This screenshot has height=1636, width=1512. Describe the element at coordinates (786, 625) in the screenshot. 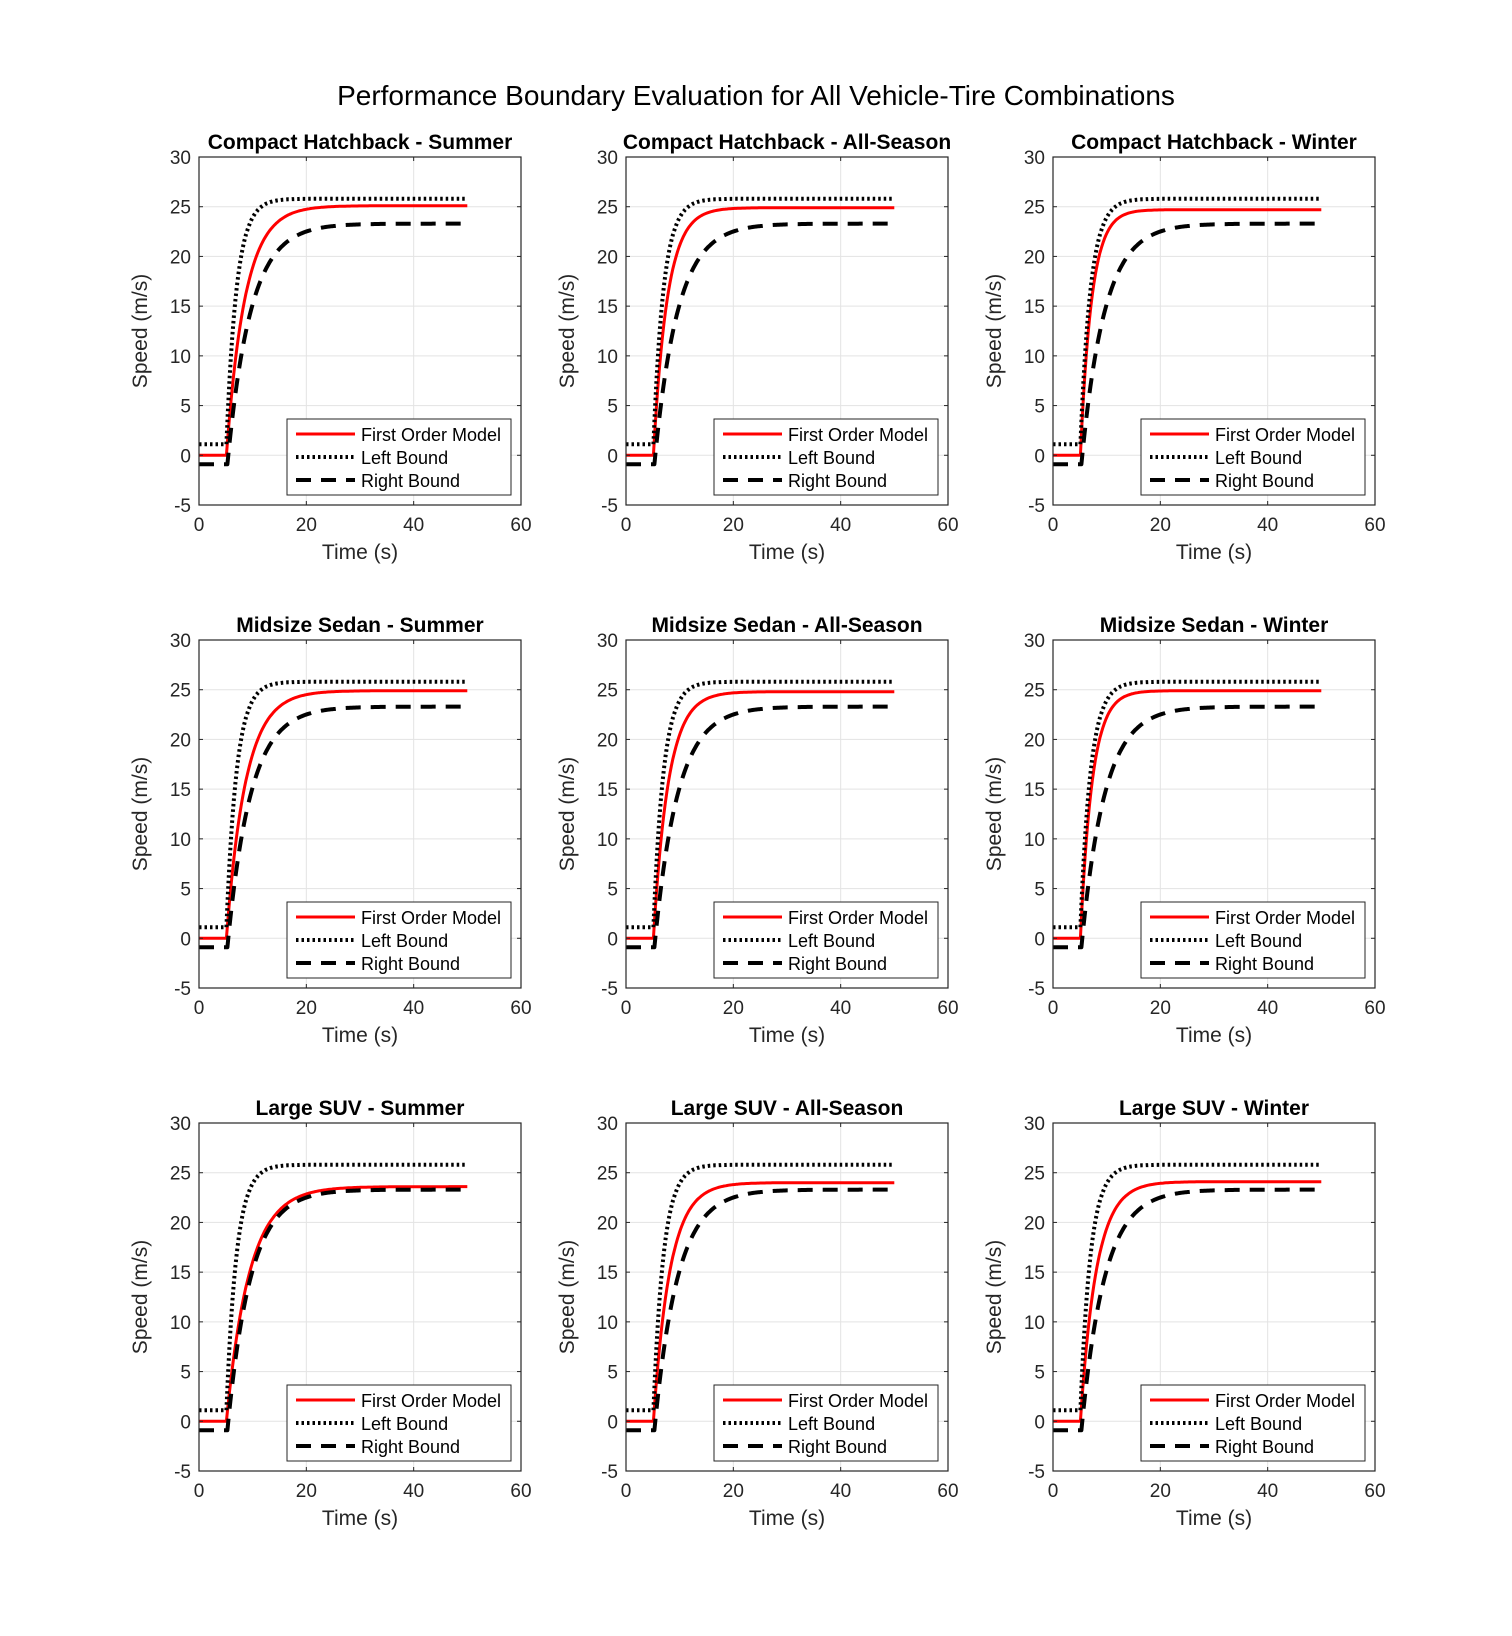

I see `subplot-title: Midsize Sedan - All-Season` at that location.